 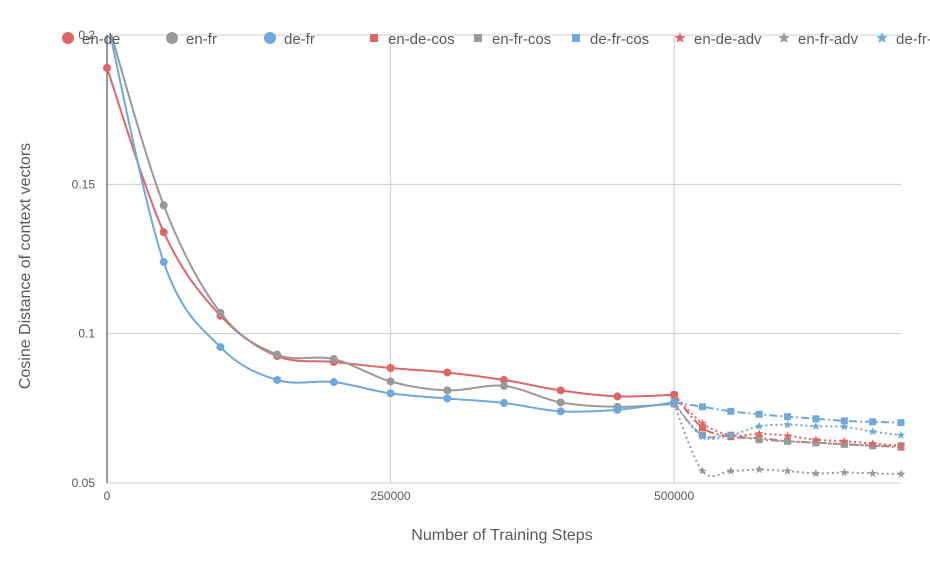 What do you see at coordinates (84, 483) in the screenshot?
I see `y-tick-label: 0.05` at bounding box center [84, 483].